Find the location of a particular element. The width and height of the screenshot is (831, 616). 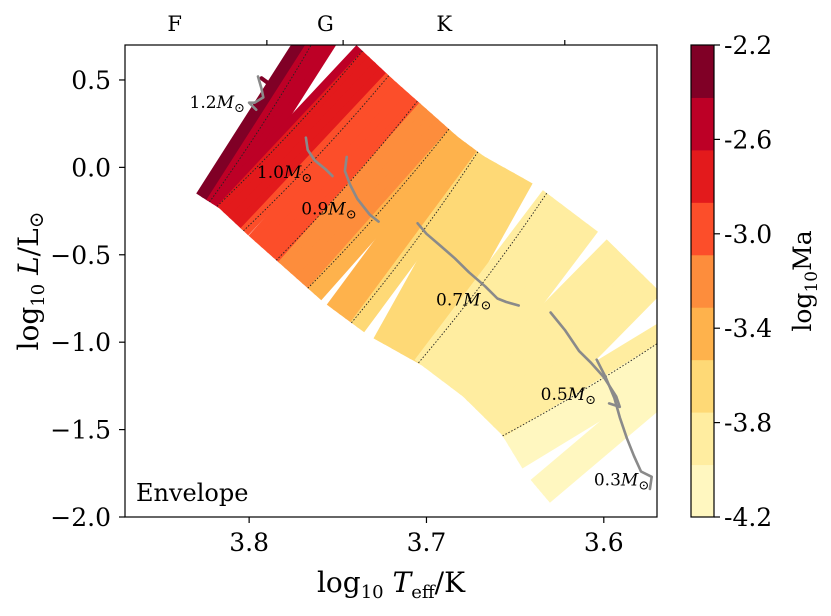

colorbar-tick-label: -2.2 is located at coordinates (748, 45).